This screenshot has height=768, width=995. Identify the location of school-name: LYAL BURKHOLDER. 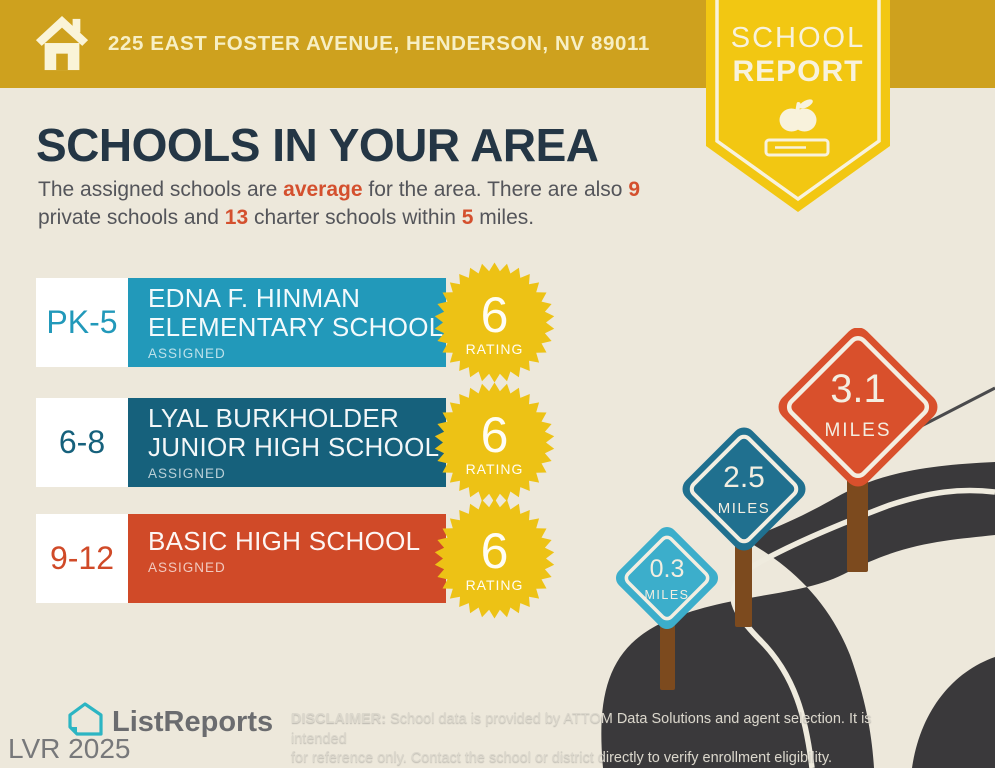
(274, 417).